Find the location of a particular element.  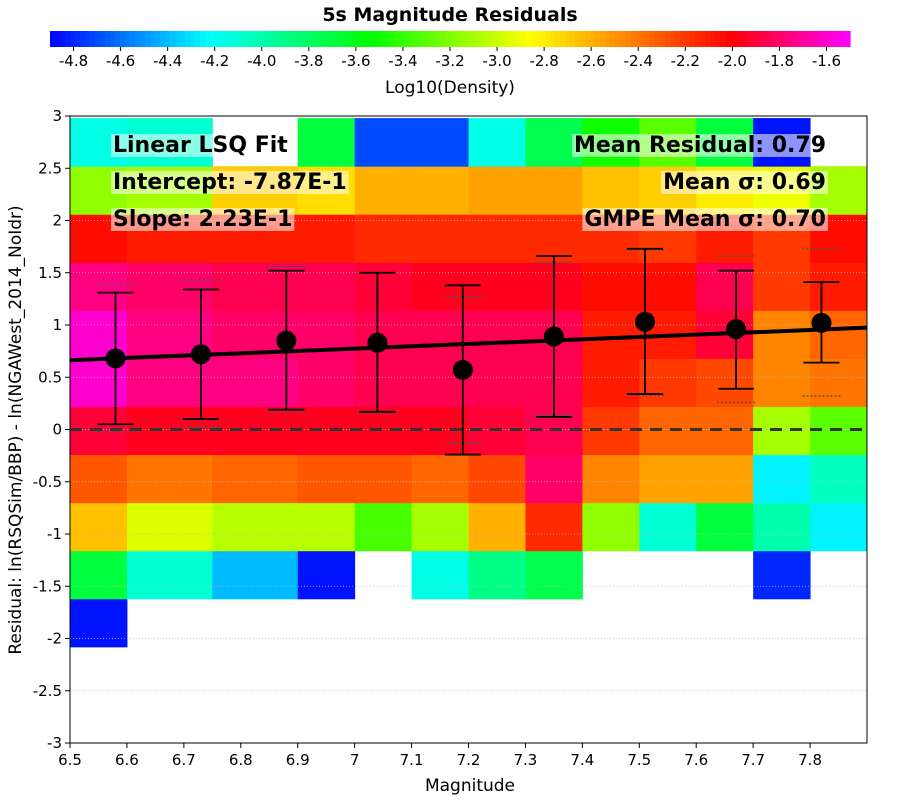

colorbar-tick-label: -3.2 is located at coordinates (449, 61).